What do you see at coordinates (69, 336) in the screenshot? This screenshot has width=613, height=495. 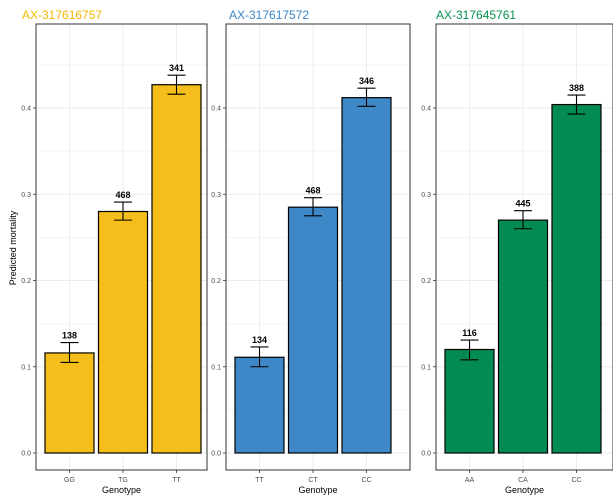 I see `count-label: 138` at bounding box center [69, 336].